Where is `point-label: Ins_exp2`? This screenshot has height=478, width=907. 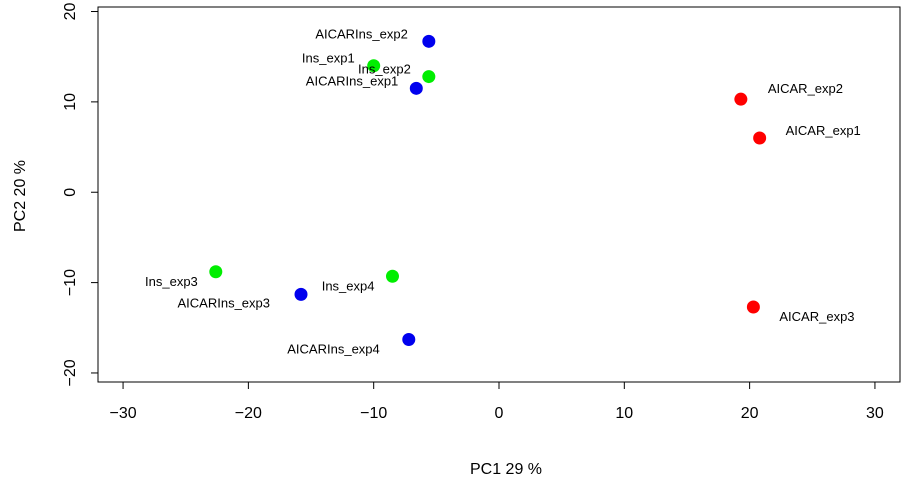
point-label: Ins_exp2 is located at coordinates (384, 69).